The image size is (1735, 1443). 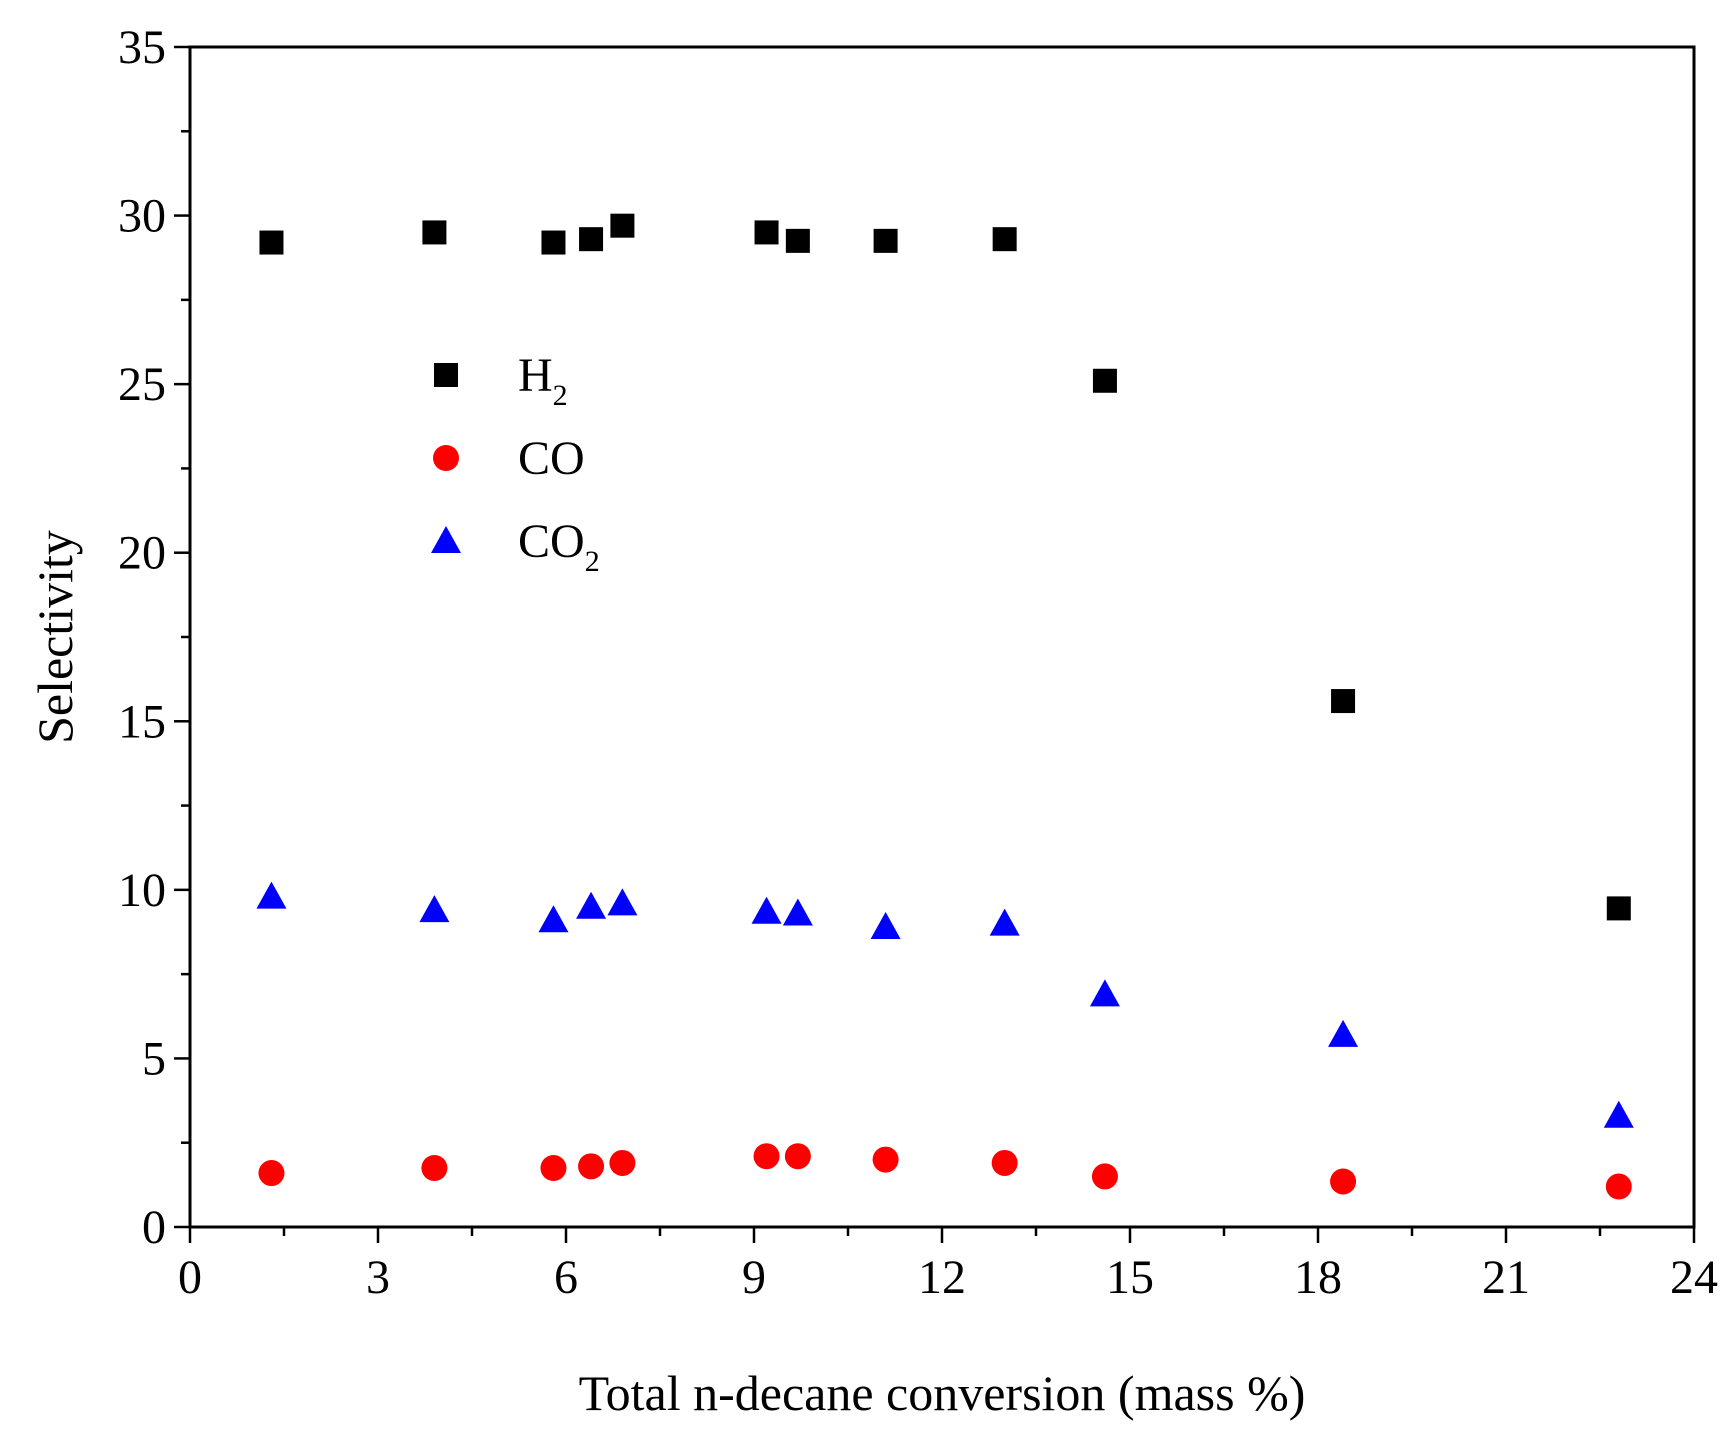 I want to click on y-tick-label: 25, so click(x=142, y=384).